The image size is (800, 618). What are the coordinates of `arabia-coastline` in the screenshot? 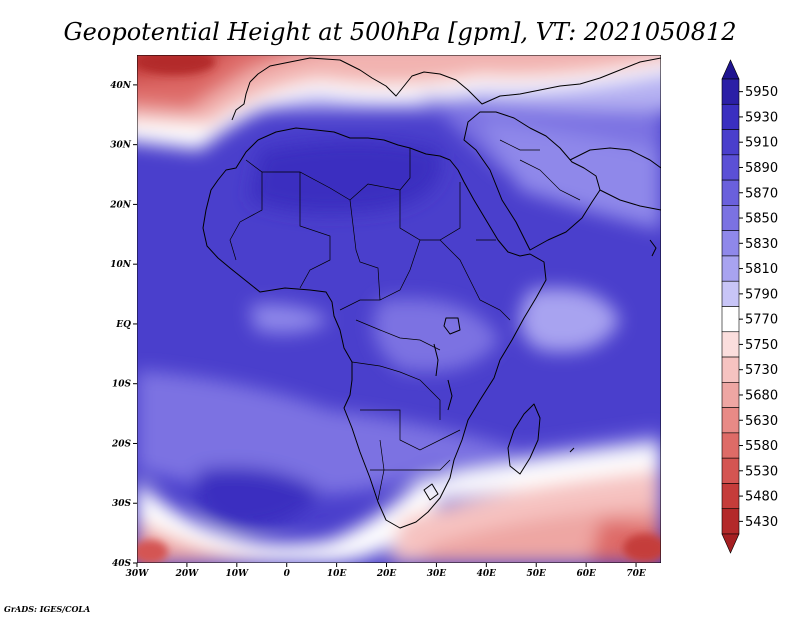 It's located at (532, 181).